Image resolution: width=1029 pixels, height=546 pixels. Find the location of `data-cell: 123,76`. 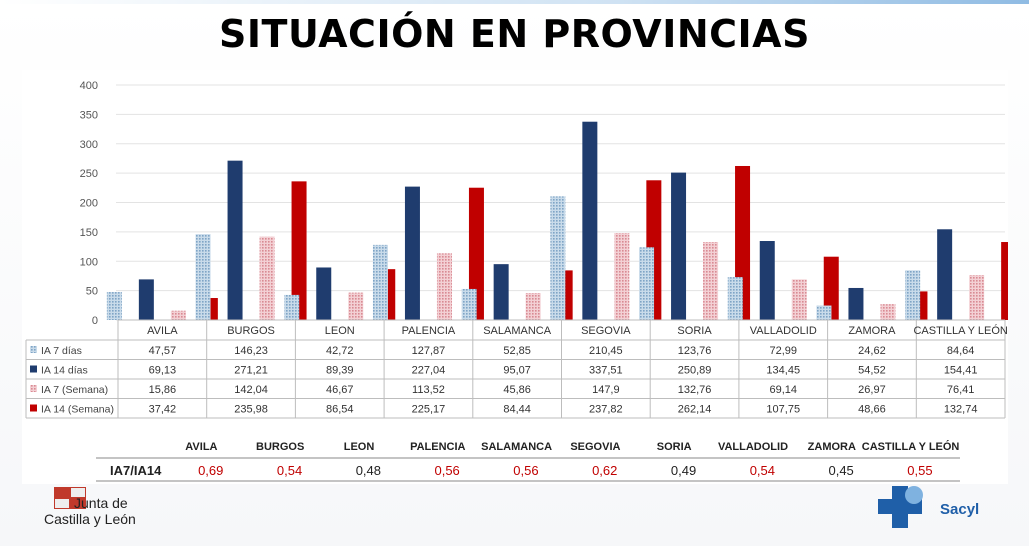

data-cell: 123,76 is located at coordinates (695, 351).